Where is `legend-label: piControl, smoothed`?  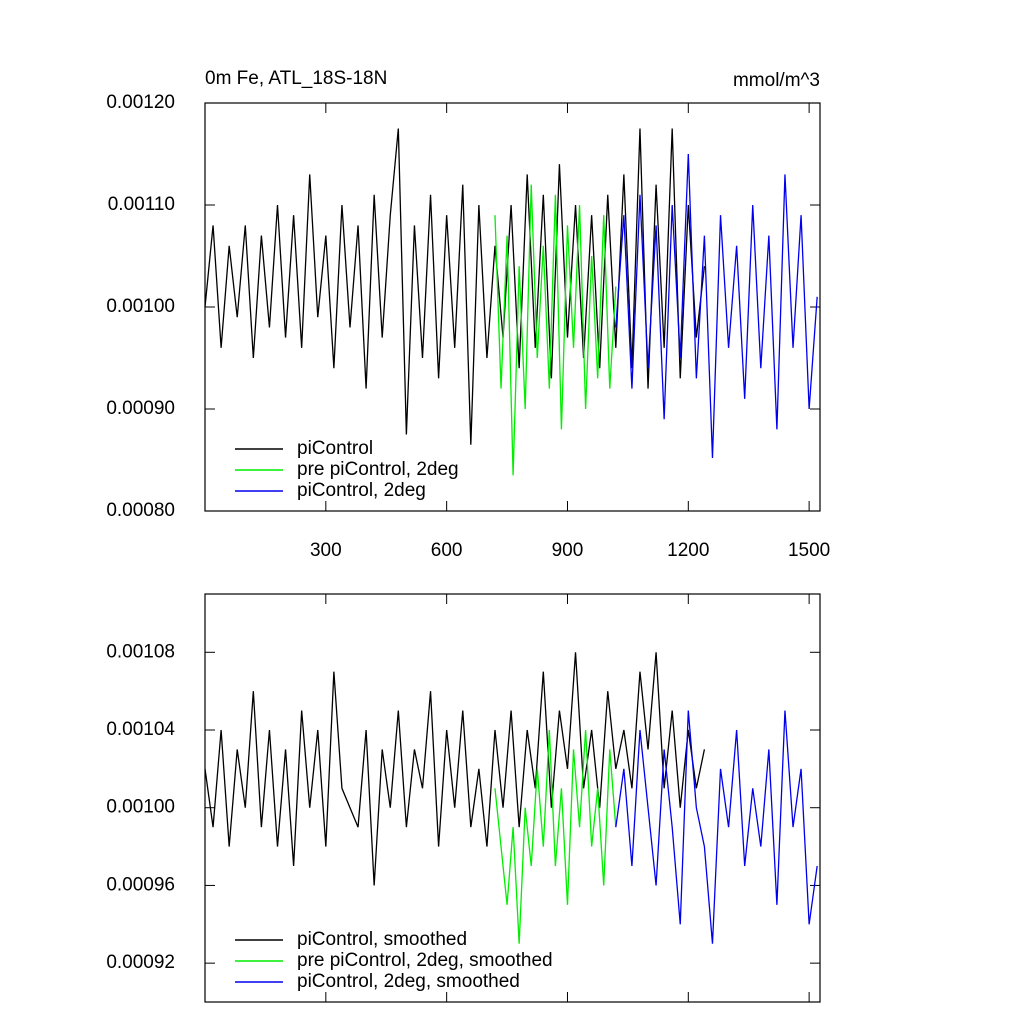
legend-label: piControl, smoothed is located at coordinates (382, 939).